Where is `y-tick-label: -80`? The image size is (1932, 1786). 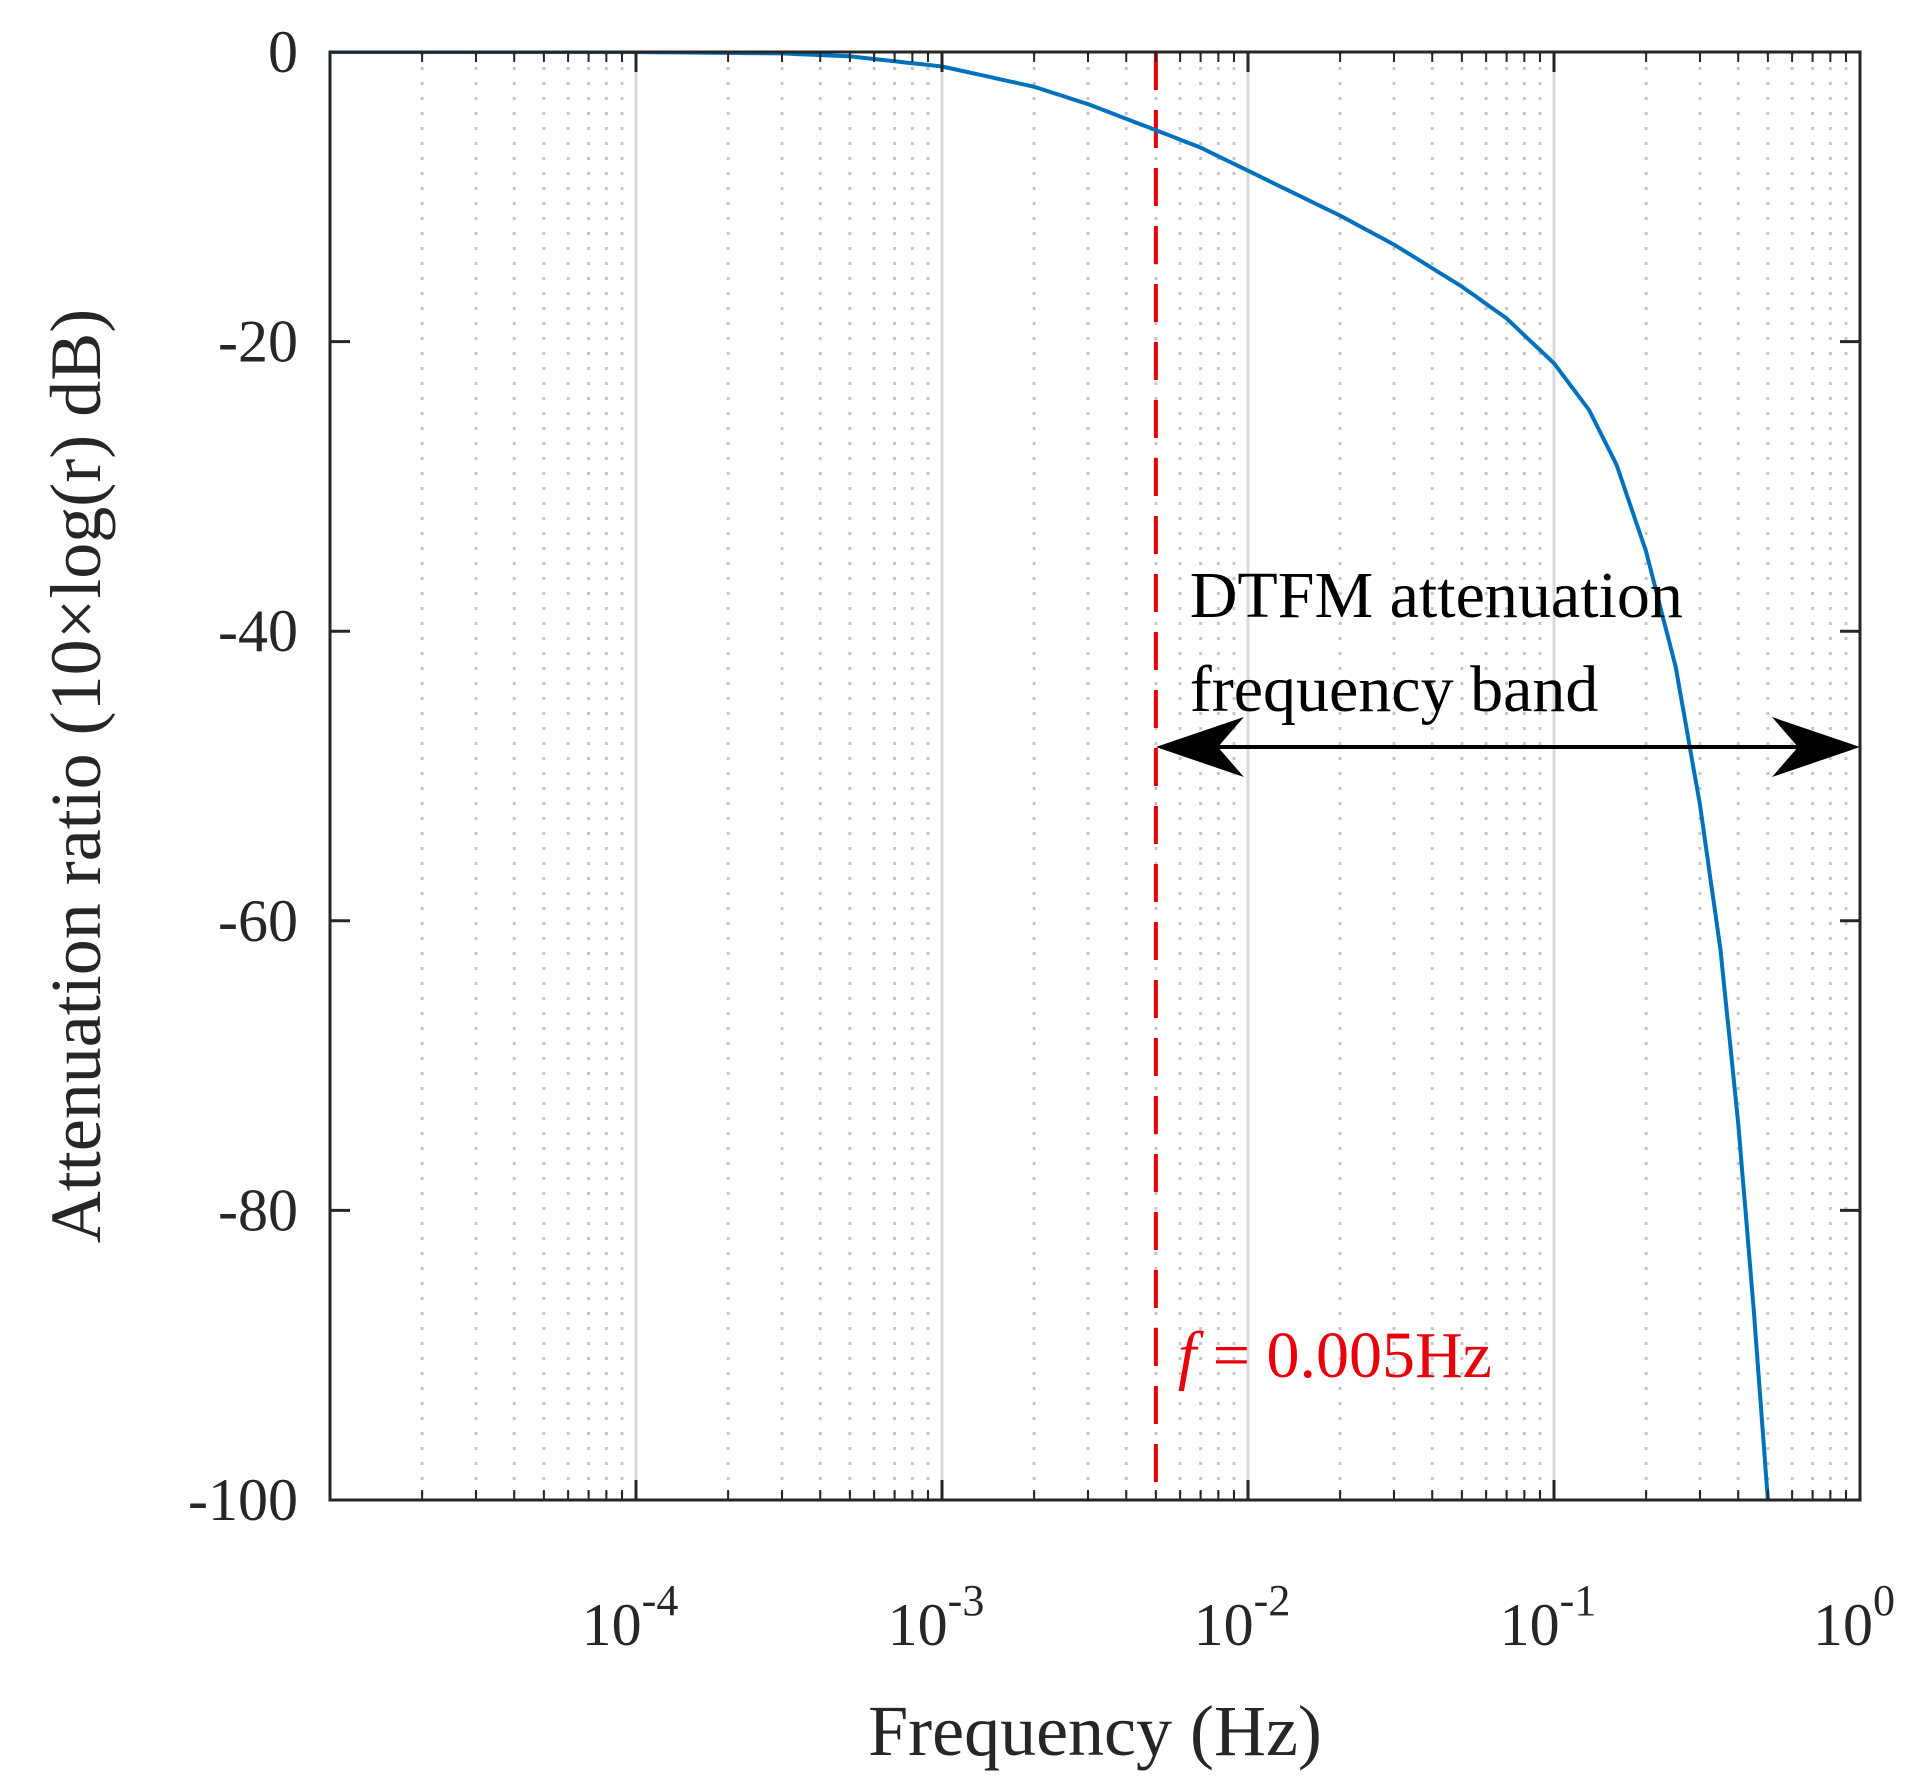
y-tick-label: -80 is located at coordinates (258, 1210).